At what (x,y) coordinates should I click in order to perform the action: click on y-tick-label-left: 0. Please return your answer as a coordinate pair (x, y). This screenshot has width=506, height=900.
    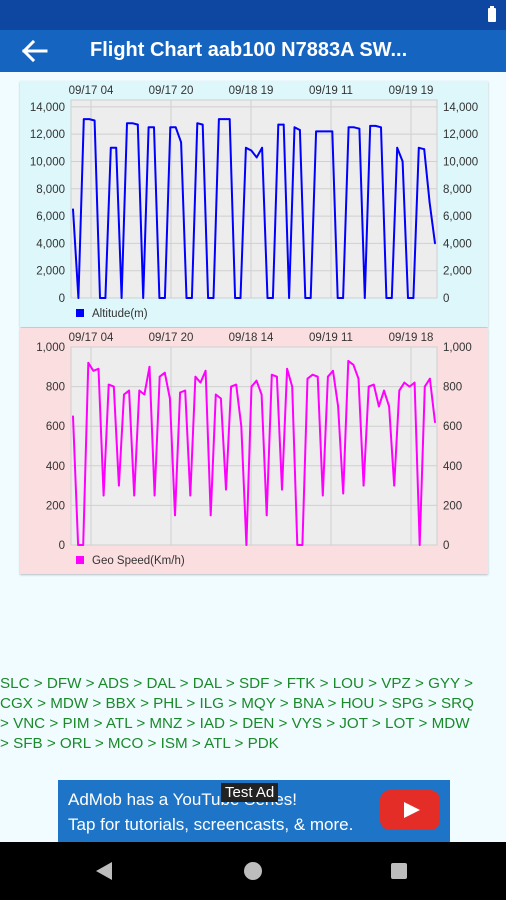
    Looking at the image, I should click on (62, 299).